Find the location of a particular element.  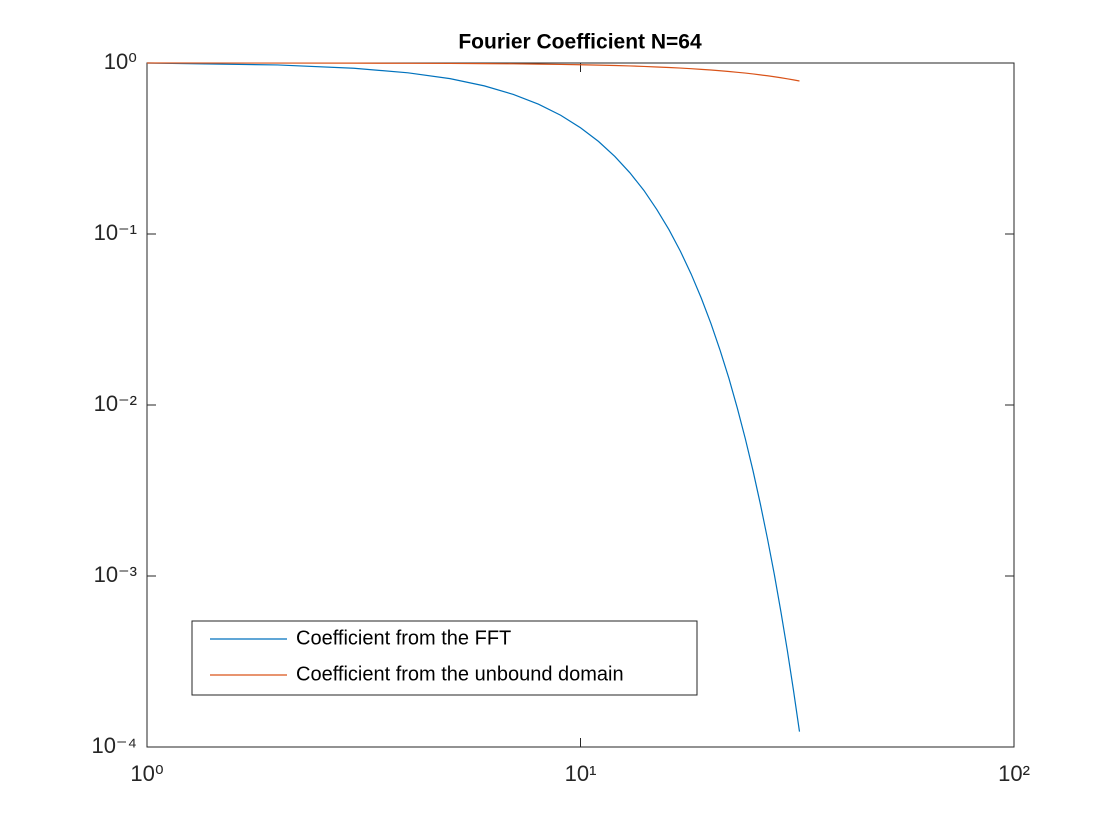

legend-label: Coefficient from the FFT is located at coordinates (403, 638).